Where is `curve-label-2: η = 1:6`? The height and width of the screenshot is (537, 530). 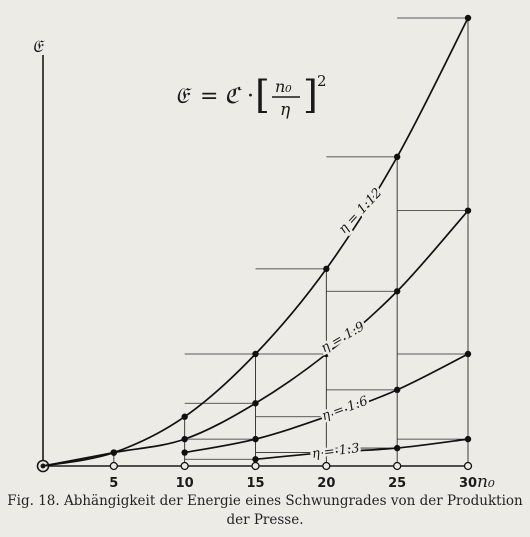
curve-label-2: η = 1:6 is located at coordinates (345, 409).